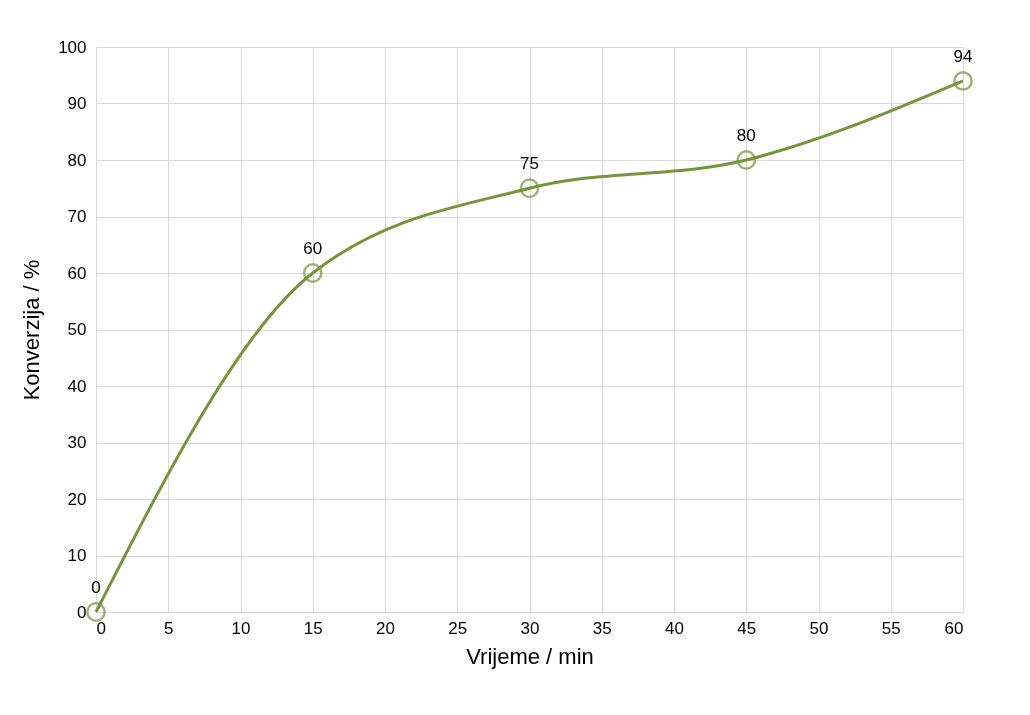 The width and height of the screenshot is (1030, 715). I want to click on y-tick-label: 100, so click(72, 47).